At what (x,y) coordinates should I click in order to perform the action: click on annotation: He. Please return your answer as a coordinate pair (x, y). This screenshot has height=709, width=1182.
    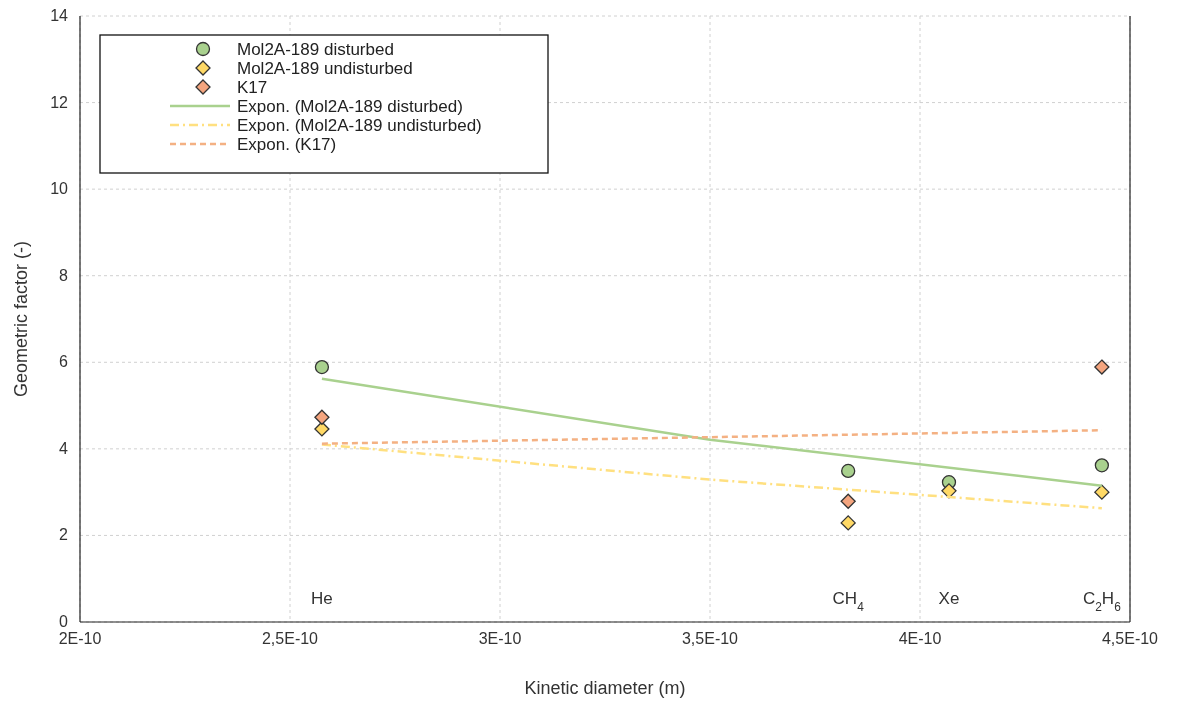
    Looking at the image, I should click on (322, 598).